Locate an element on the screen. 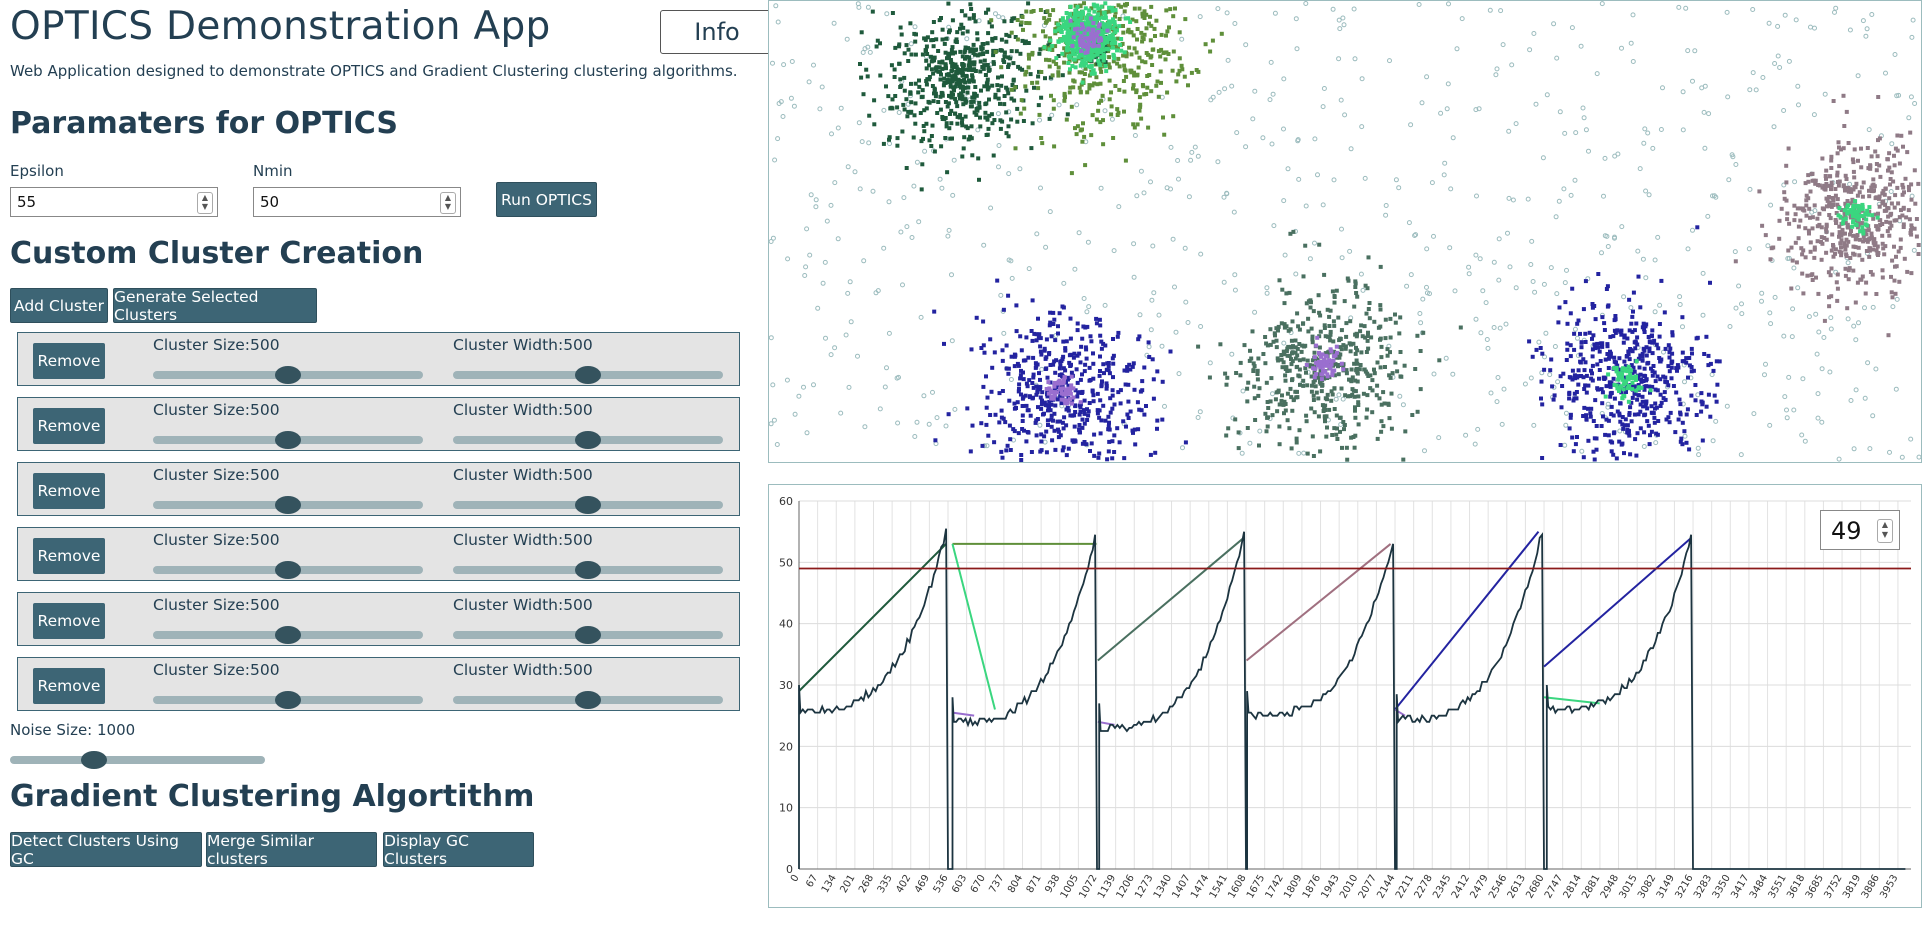  add-cluster-button: Add Cluster is located at coordinates (59, 305).